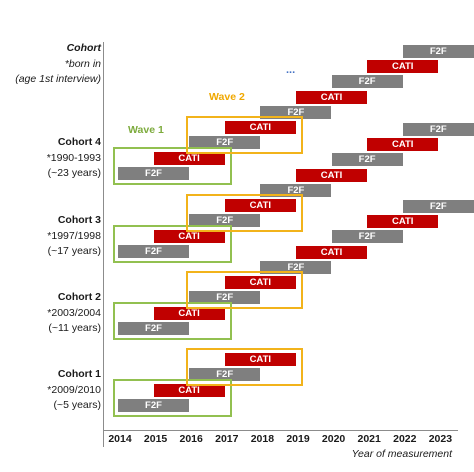 This screenshot has height=472, width=474. What do you see at coordinates (77, 405) in the screenshot?
I see `cohort-age: (~5 years)` at bounding box center [77, 405].